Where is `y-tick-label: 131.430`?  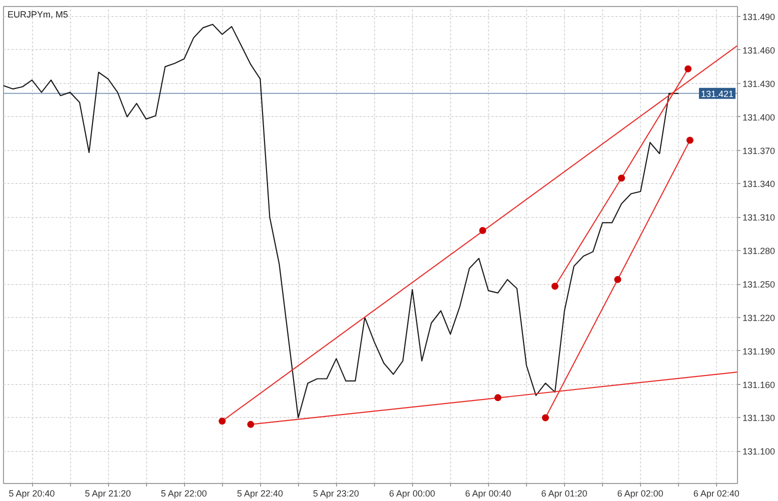
y-tick-label: 131.430 is located at coordinates (759, 83).